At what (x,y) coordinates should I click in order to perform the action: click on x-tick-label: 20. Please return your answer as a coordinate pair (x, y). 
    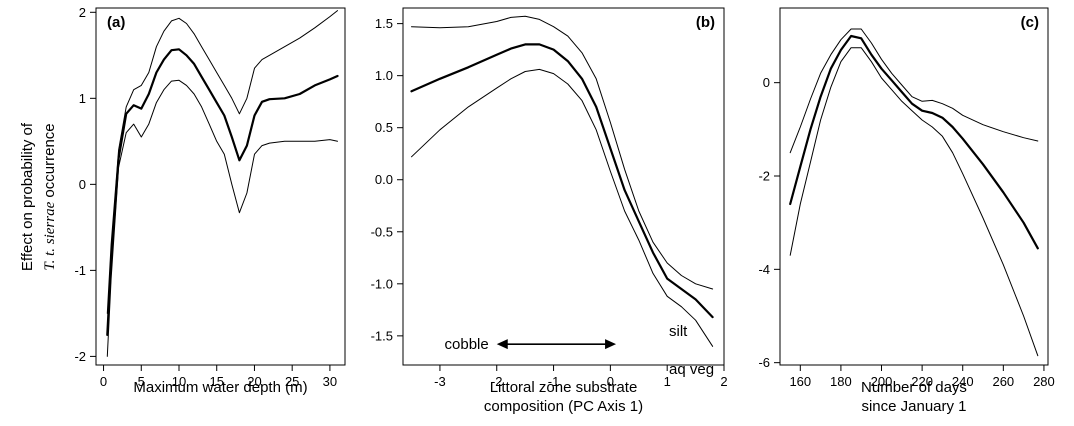
    Looking at the image, I should click on (254, 381).